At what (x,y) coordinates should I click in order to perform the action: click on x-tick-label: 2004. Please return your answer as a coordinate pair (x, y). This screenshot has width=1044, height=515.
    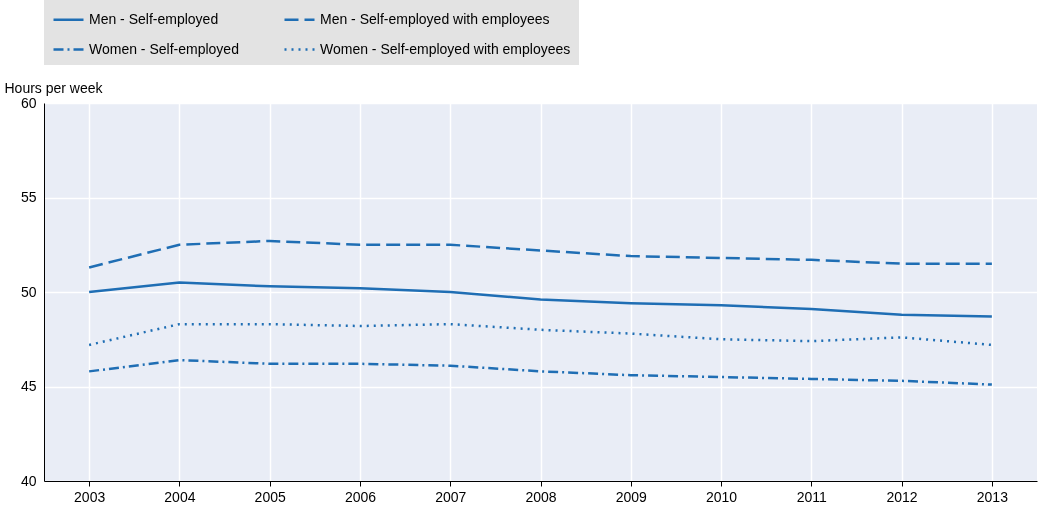
    Looking at the image, I should click on (180, 496).